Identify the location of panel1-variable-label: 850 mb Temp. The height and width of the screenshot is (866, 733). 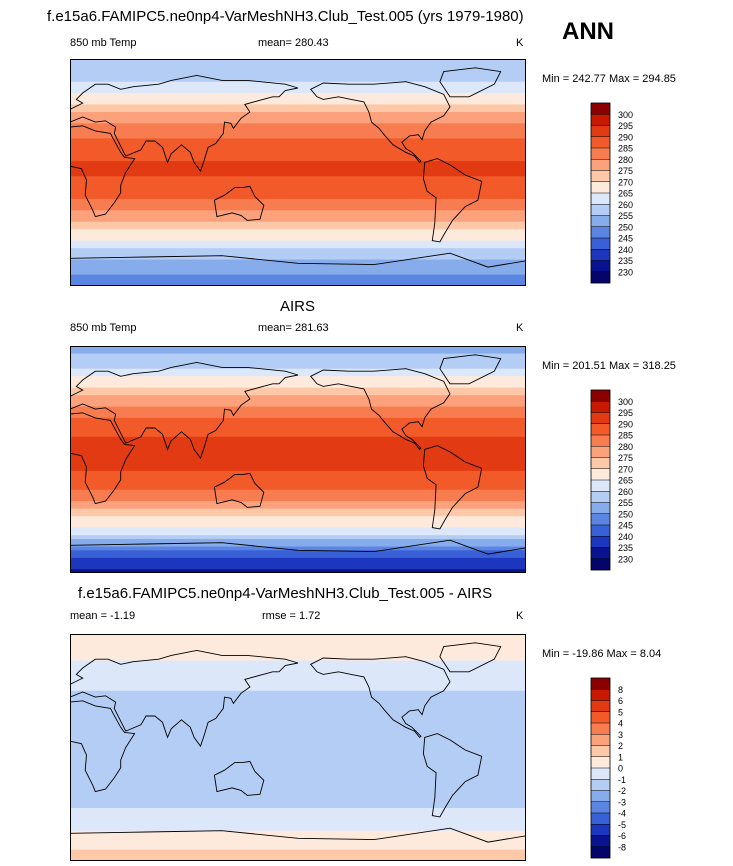
(103, 43).